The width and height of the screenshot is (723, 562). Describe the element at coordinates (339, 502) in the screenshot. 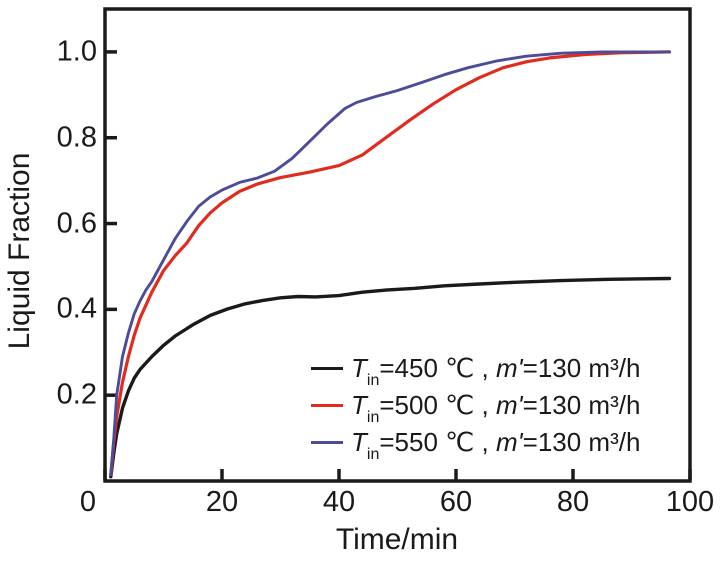

I see `x-tick-label: 40` at that location.